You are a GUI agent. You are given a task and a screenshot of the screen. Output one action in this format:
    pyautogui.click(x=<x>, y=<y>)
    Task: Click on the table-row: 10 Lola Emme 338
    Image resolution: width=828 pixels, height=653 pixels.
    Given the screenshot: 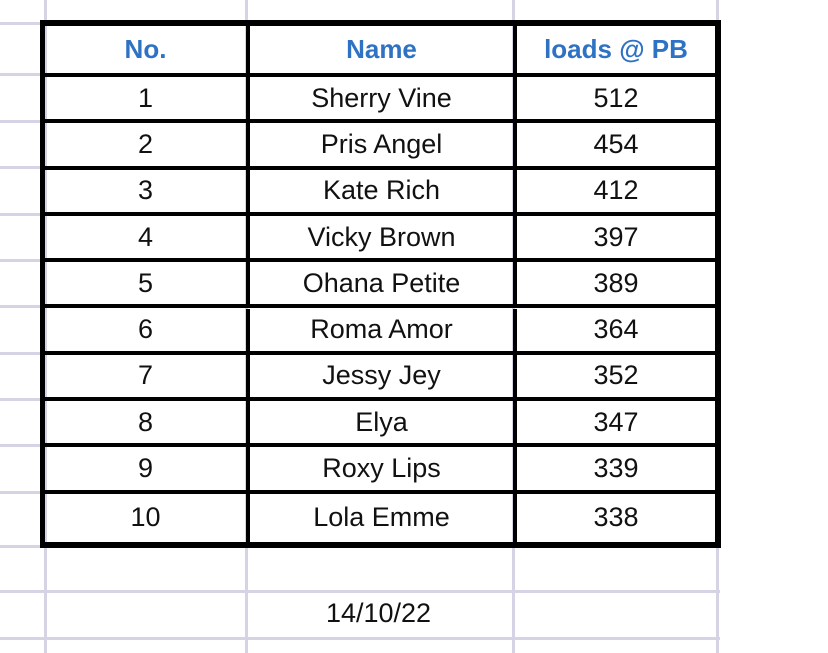 What is the action you would take?
    pyautogui.click(x=380, y=517)
    